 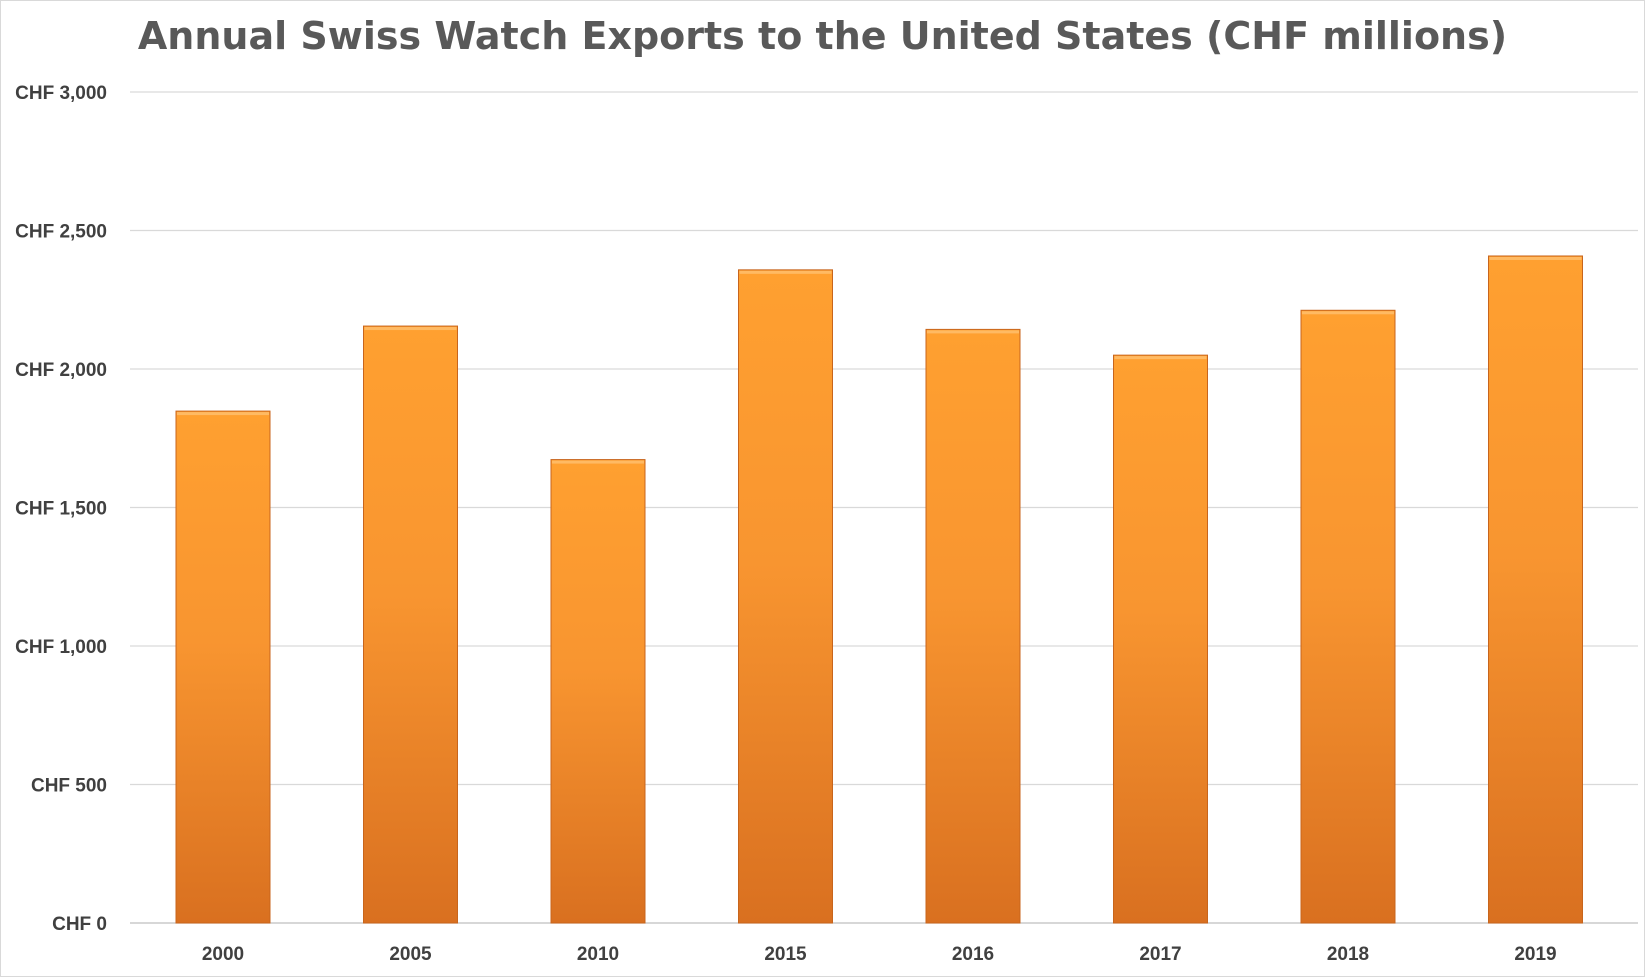 What do you see at coordinates (598, 954) in the screenshot?
I see `x-tick-label: 2010` at bounding box center [598, 954].